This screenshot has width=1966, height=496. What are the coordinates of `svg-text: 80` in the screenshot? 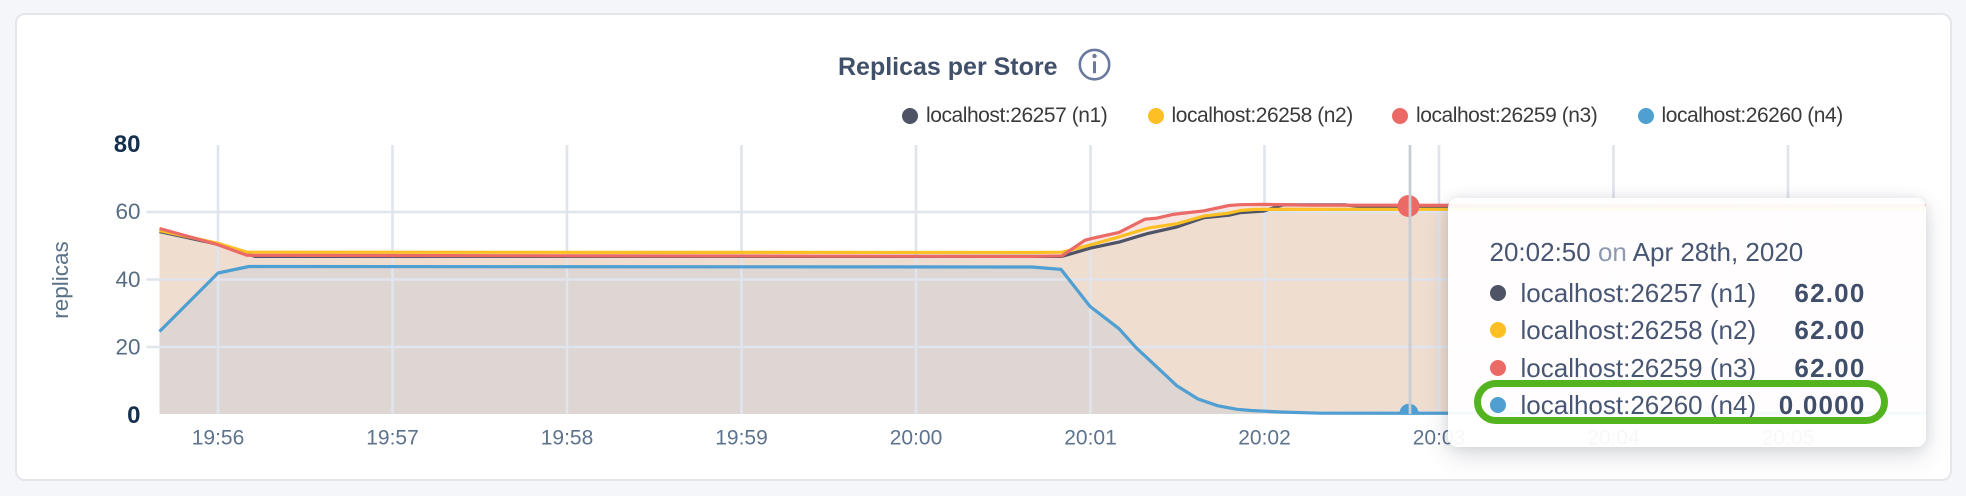 It's located at (127, 144).